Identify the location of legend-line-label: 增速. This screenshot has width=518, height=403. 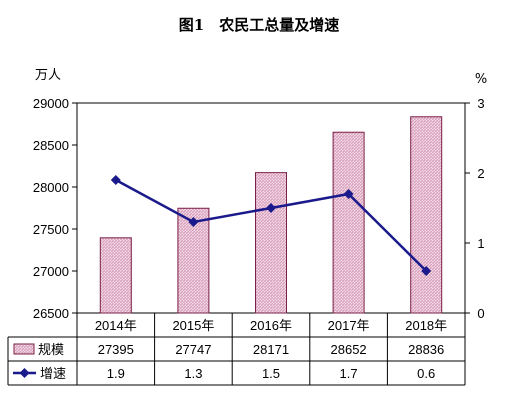
(53, 373).